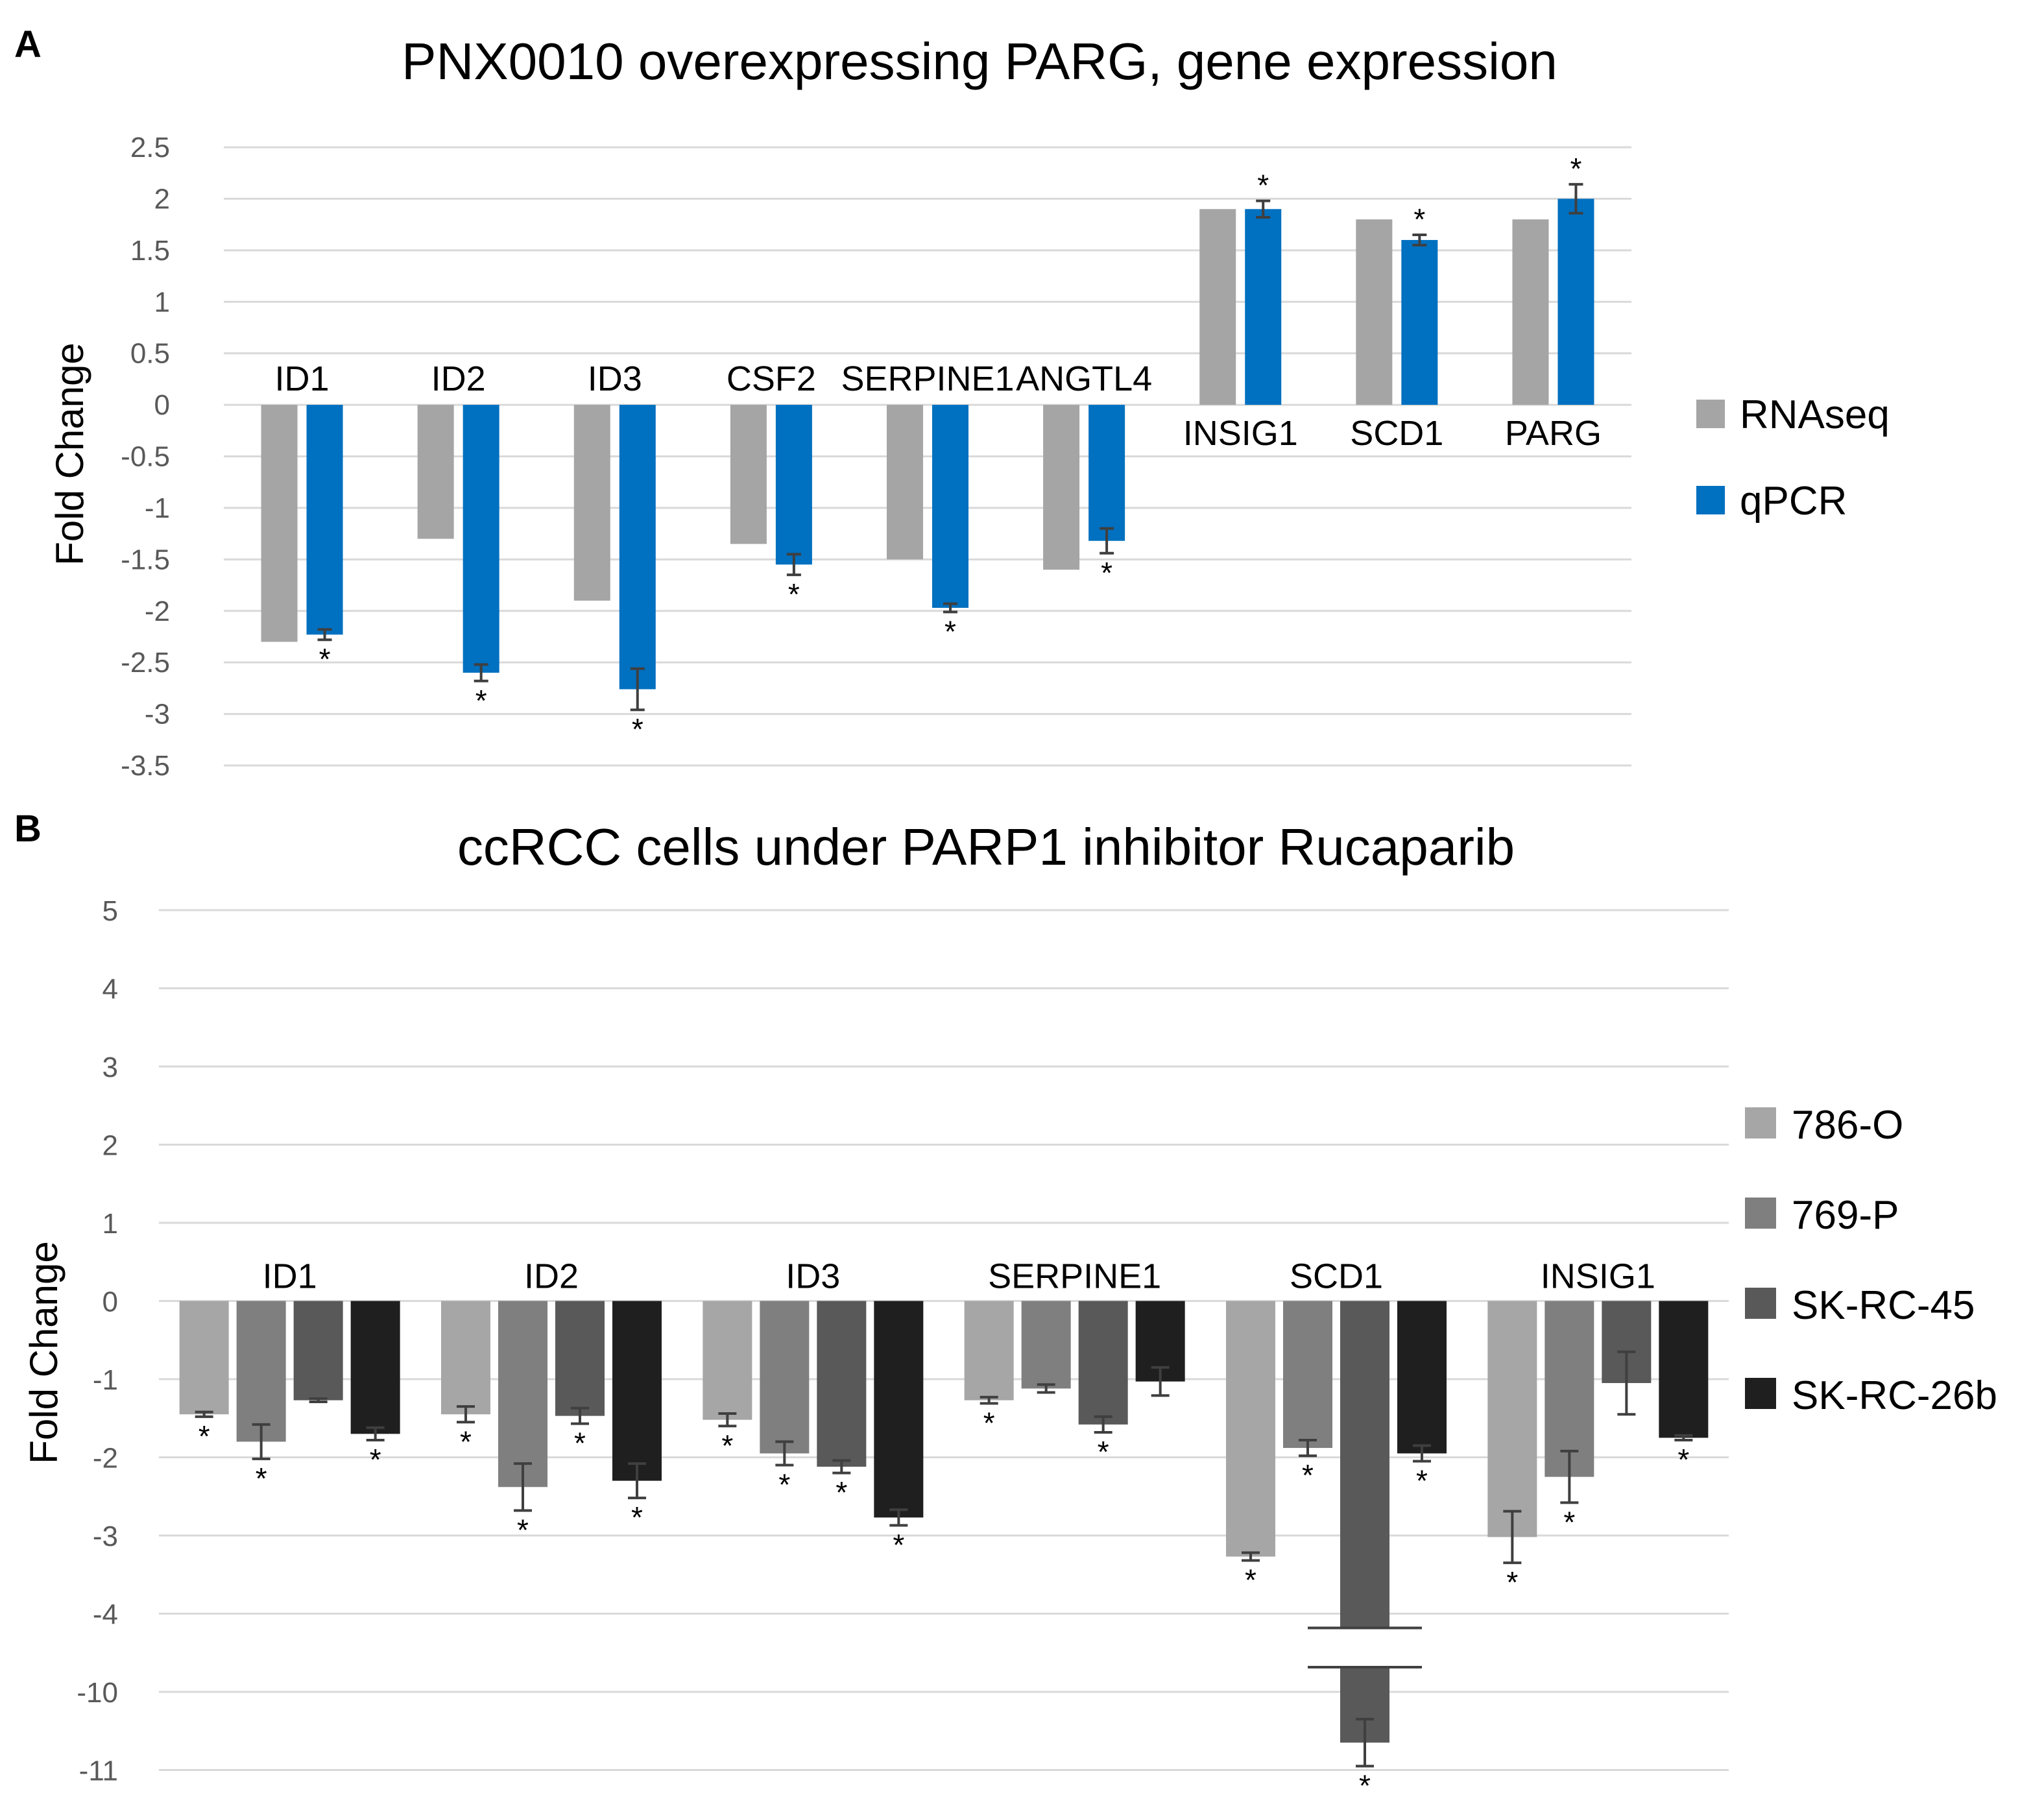 This screenshot has width=2044, height=1806. What do you see at coordinates (150, 251) in the screenshot?
I see `panel-a-y-tick-label: 1.5` at bounding box center [150, 251].